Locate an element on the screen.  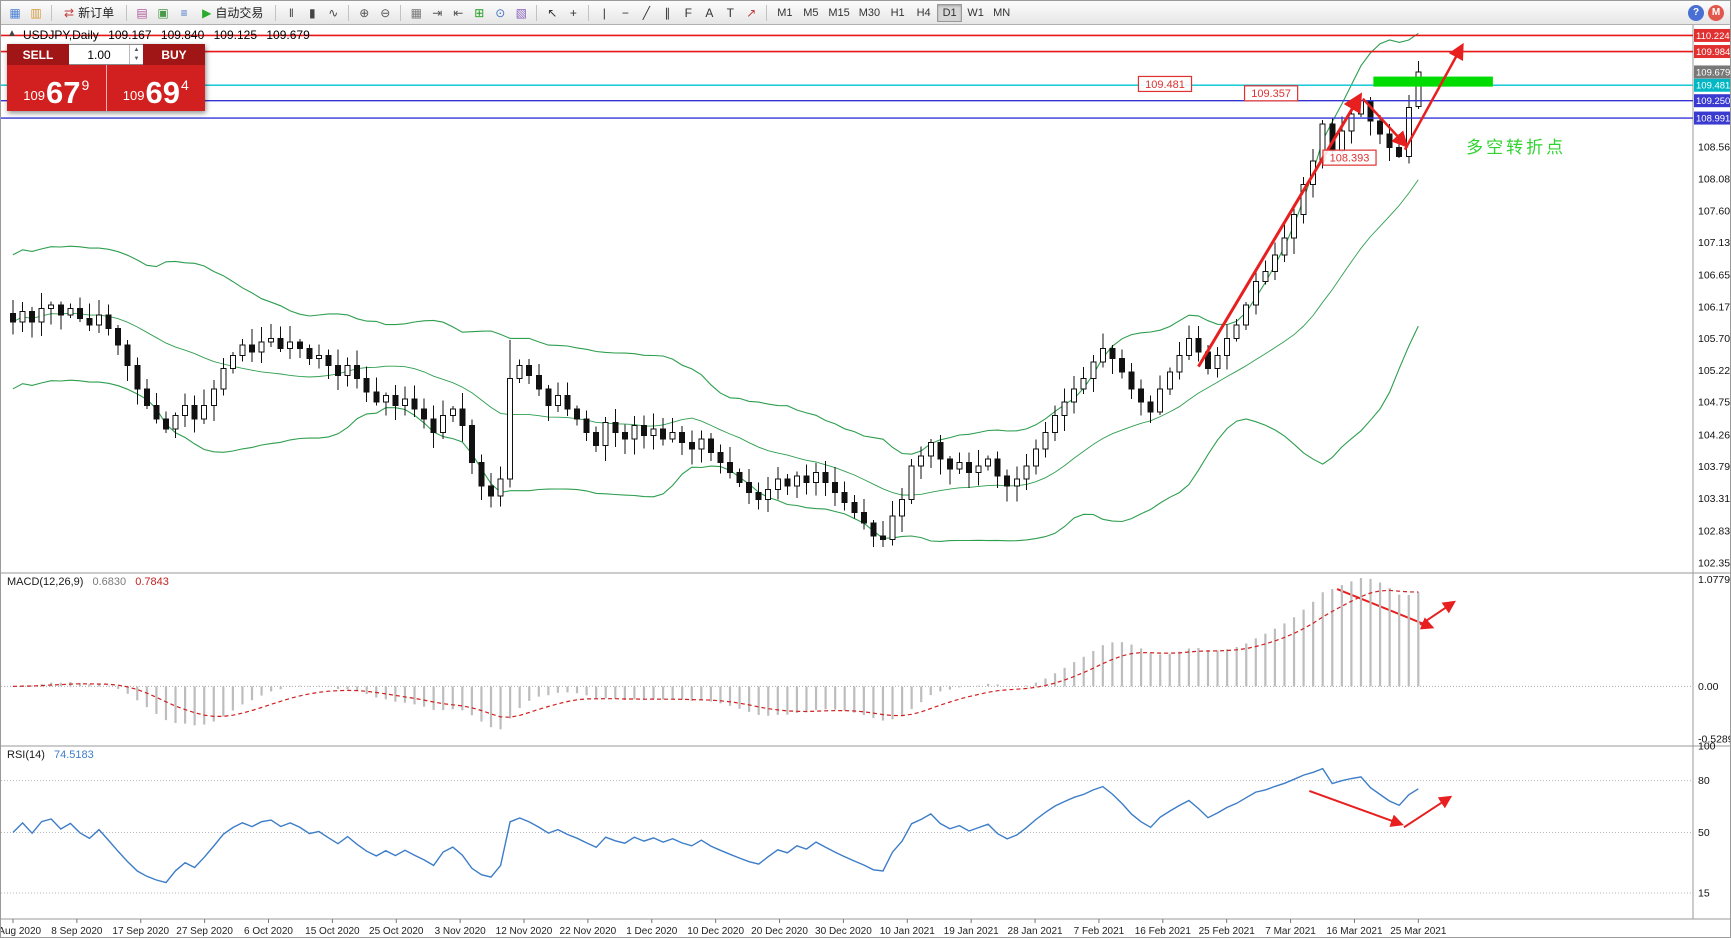
price-label-box is located at coordinates (1271, 93).